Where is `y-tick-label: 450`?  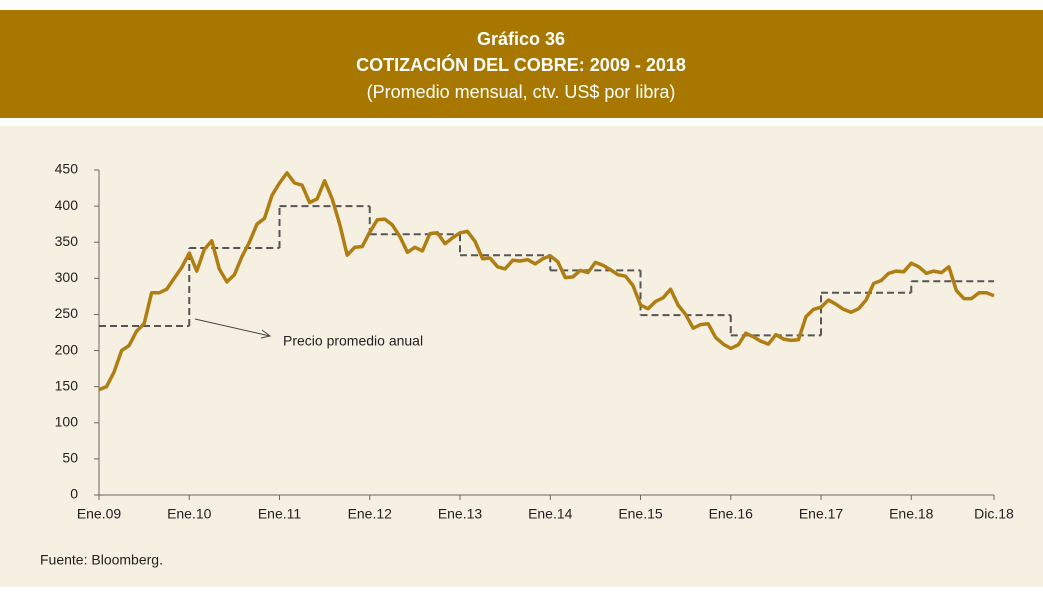 y-tick-label: 450 is located at coordinates (67, 169).